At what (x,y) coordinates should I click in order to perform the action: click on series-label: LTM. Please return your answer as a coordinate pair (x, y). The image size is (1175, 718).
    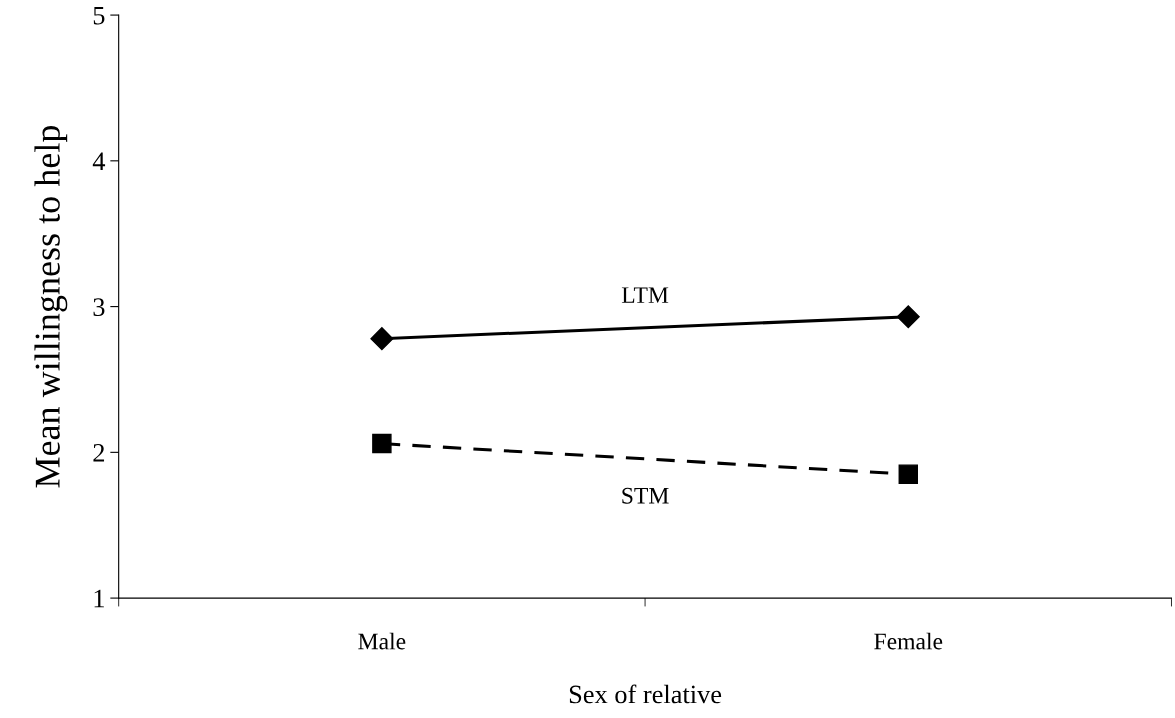
    Looking at the image, I should click on (645, 295).